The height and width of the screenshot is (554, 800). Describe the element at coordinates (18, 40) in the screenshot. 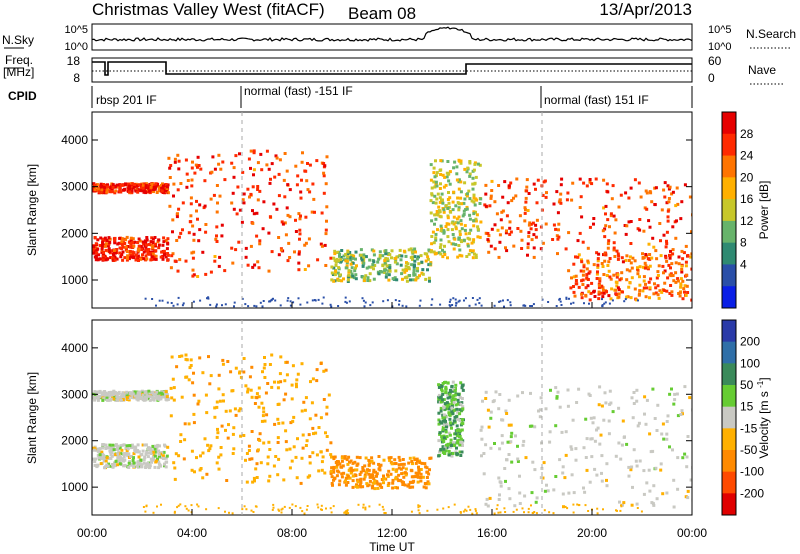

I see `noise-left-label: N.Sky` at that location.